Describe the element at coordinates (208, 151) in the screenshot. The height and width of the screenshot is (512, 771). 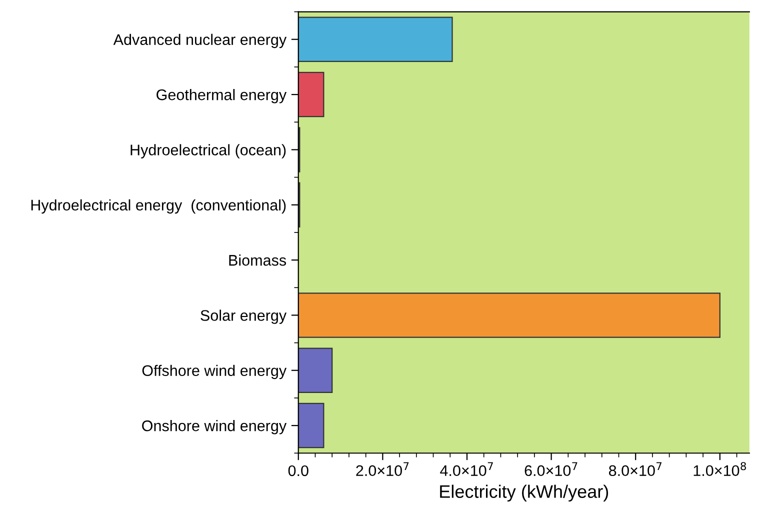
I see `y-tick-label: Hydroelectrical (ocean)` at that location.